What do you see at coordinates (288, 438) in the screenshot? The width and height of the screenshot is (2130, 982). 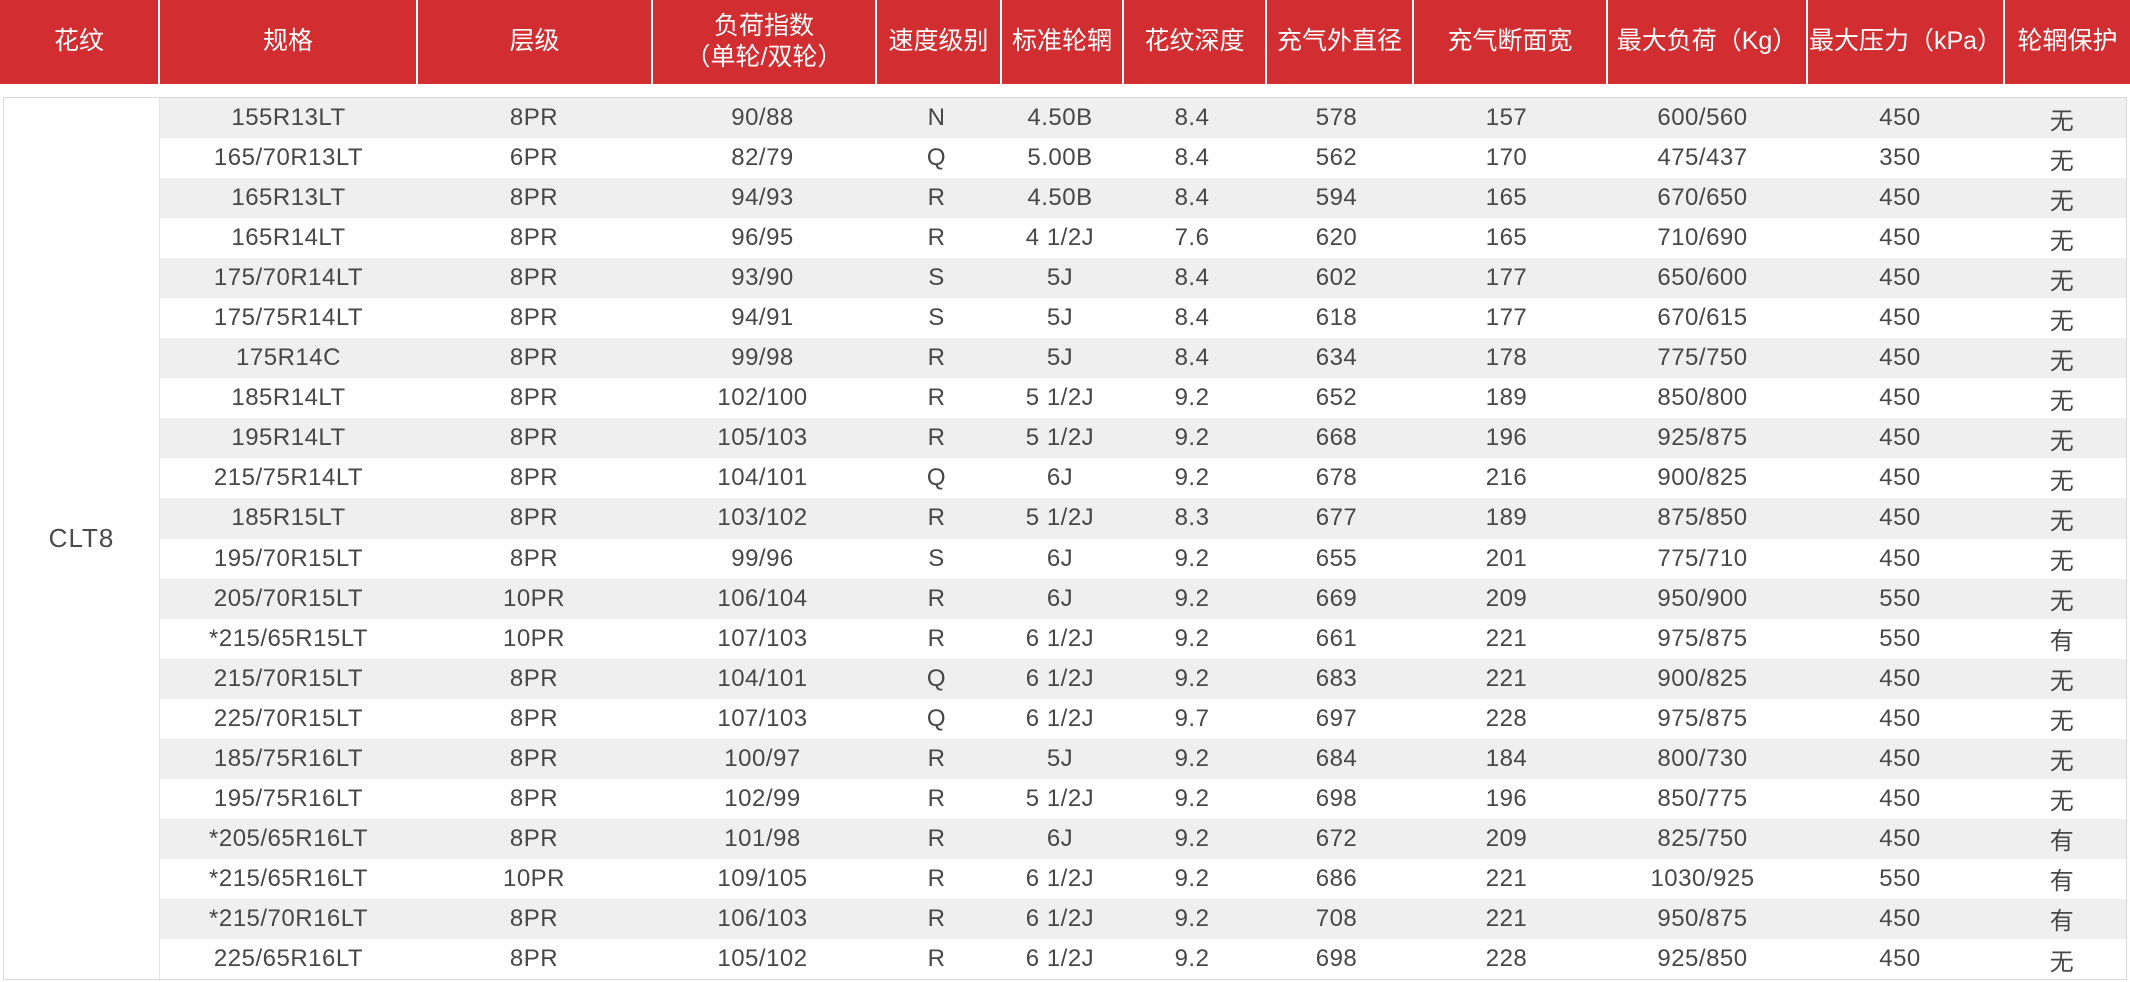 I see `cell-spec: 195R14LT` at bounding box center [288, 438].